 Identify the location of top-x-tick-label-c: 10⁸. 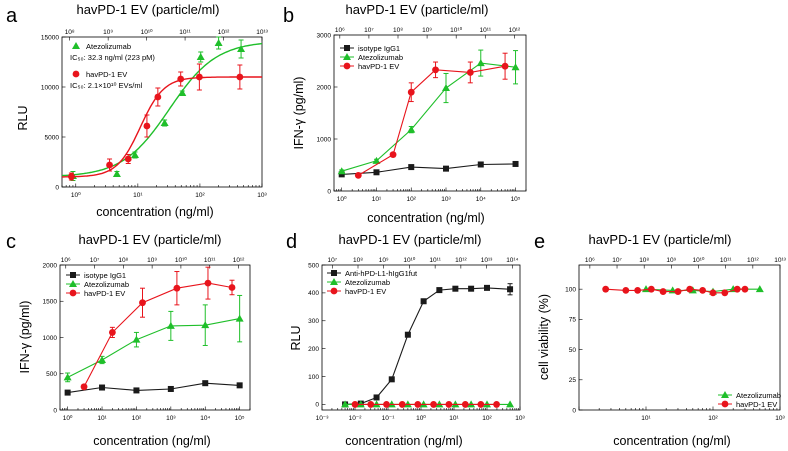
(123, 260).